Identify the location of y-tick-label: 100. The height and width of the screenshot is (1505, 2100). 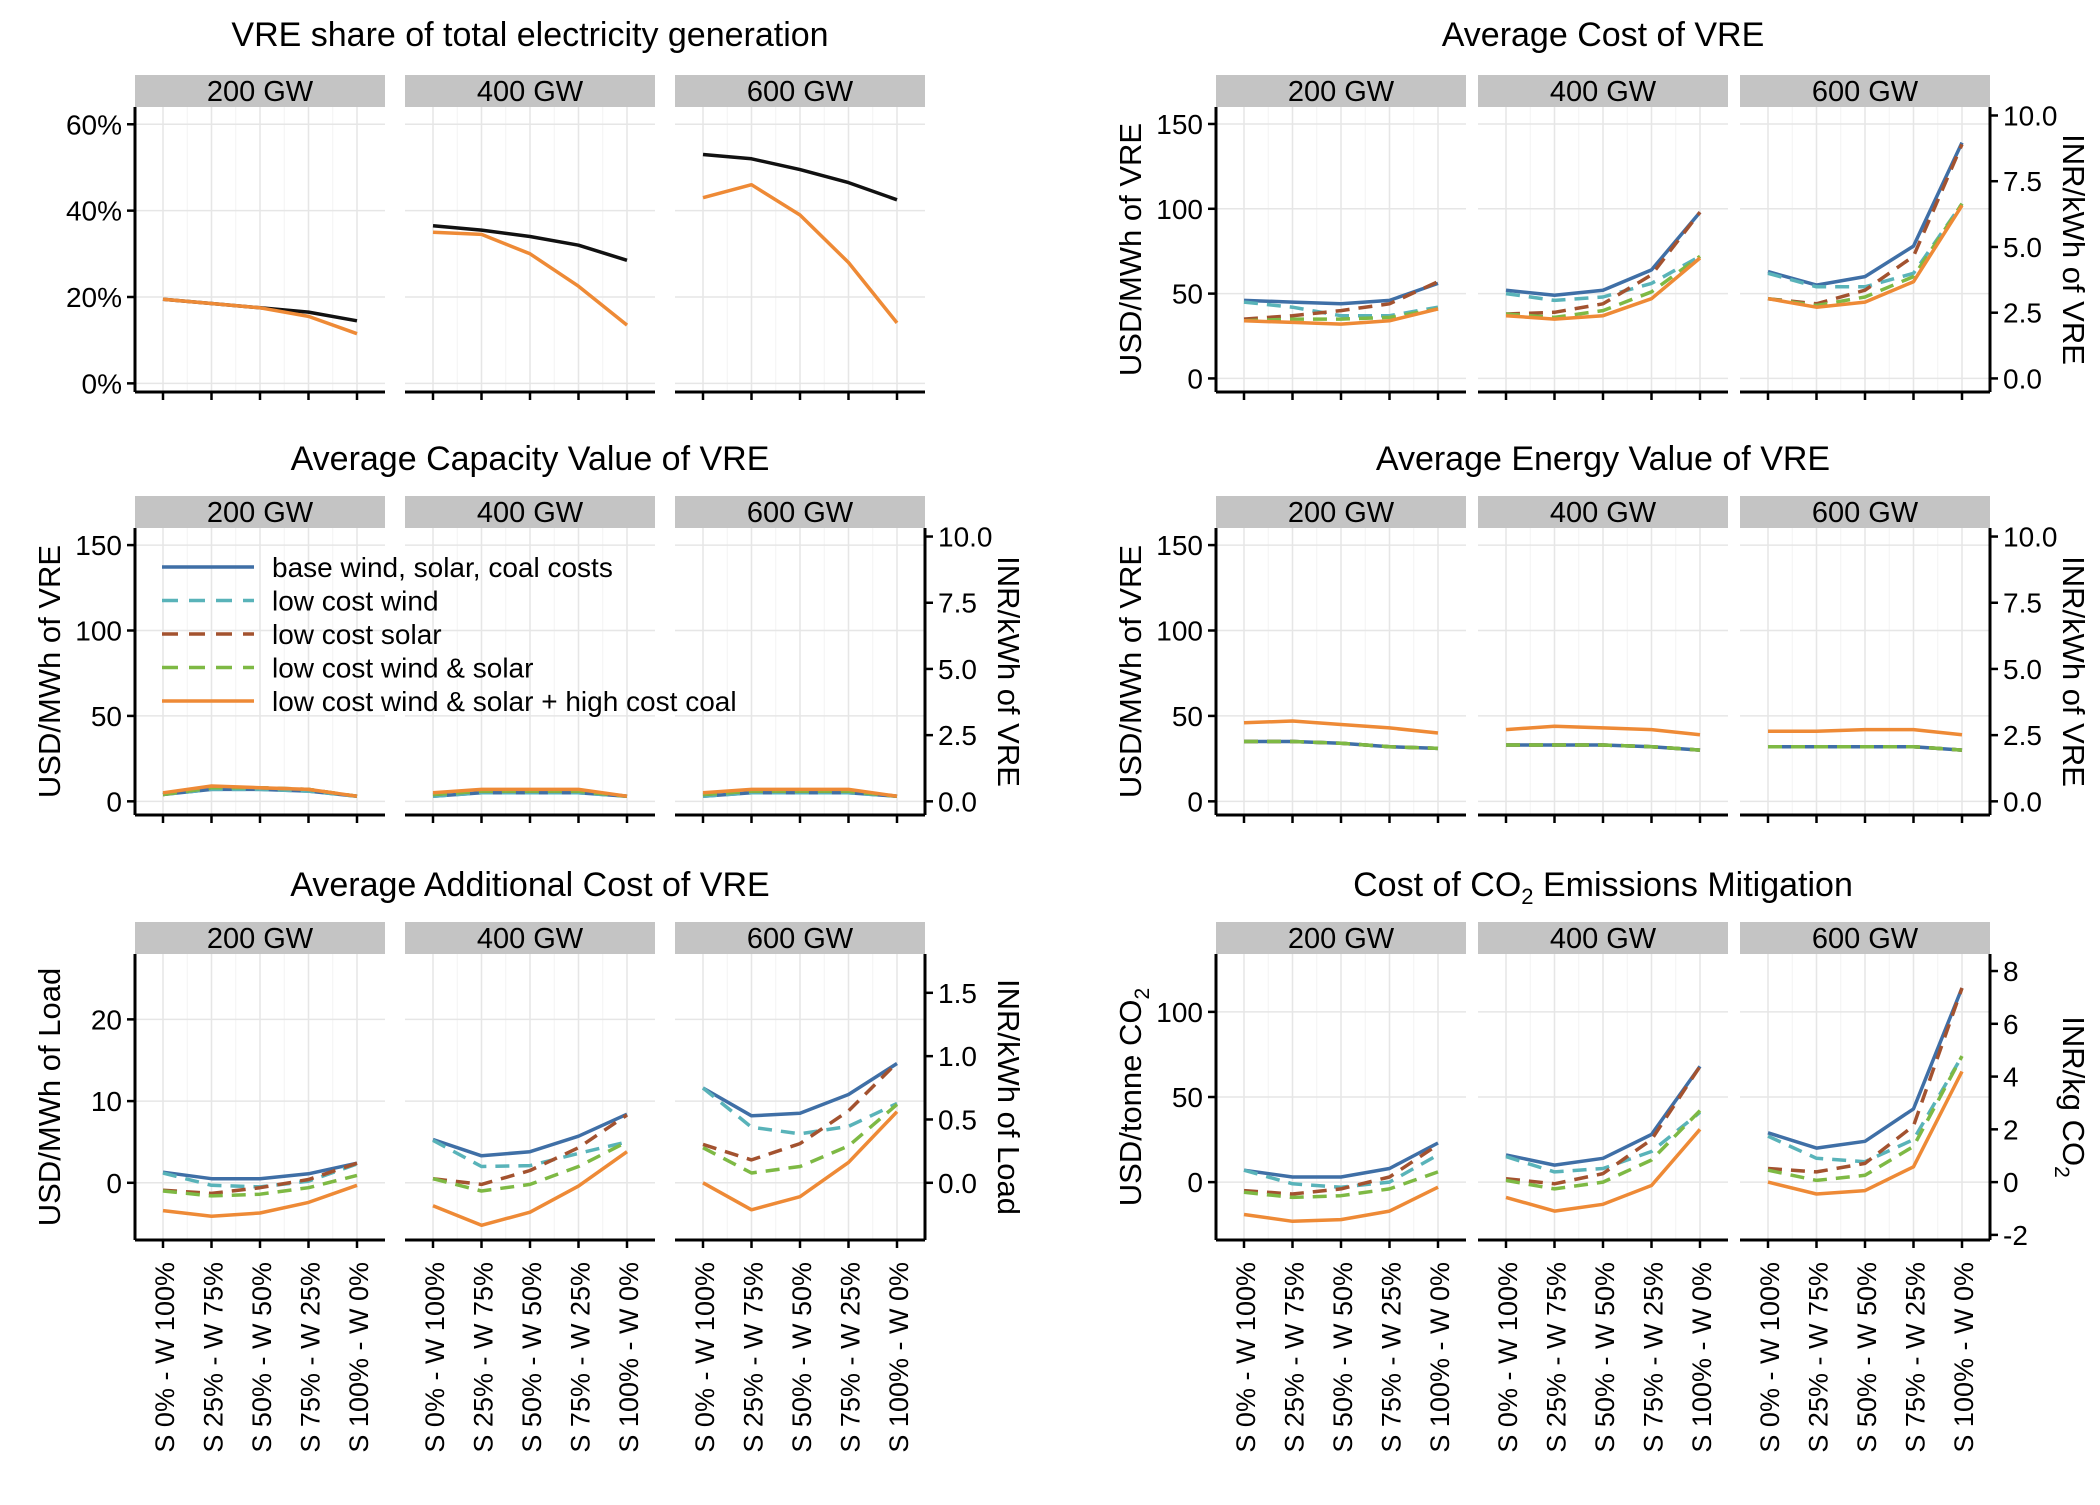
(1179, 209).